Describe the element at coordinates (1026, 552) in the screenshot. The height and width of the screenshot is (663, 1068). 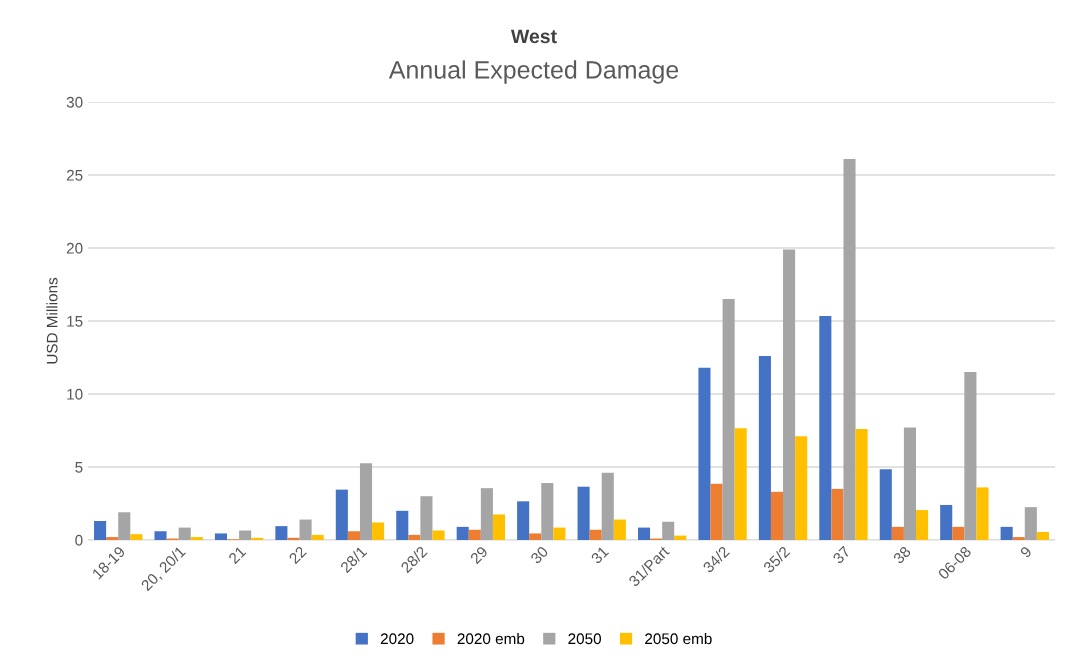
I see `x-tick-label: 9` at that location.